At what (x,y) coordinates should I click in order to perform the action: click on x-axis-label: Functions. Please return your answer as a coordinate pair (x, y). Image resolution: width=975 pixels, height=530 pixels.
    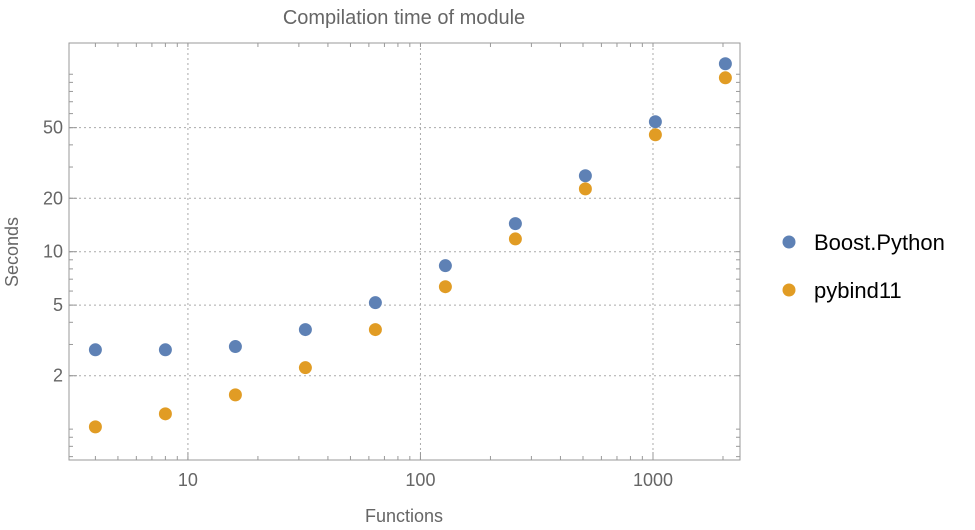
    Looking at the image, I should click on (404, 515).